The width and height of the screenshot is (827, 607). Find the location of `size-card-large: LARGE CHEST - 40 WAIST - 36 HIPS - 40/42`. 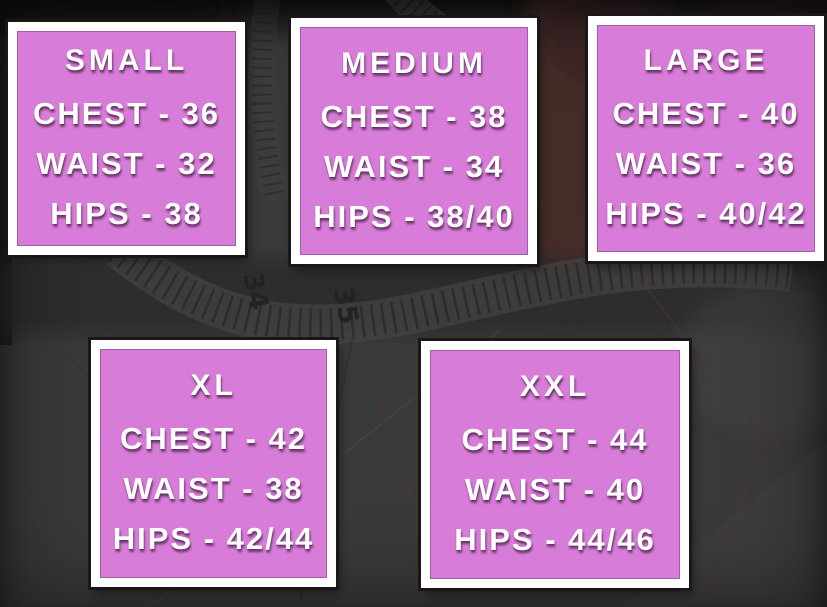

size-card-large: LARGE CHEST - 40 WAIST - 36 HIPS - 40/42 is located at coordinates (706, 138).